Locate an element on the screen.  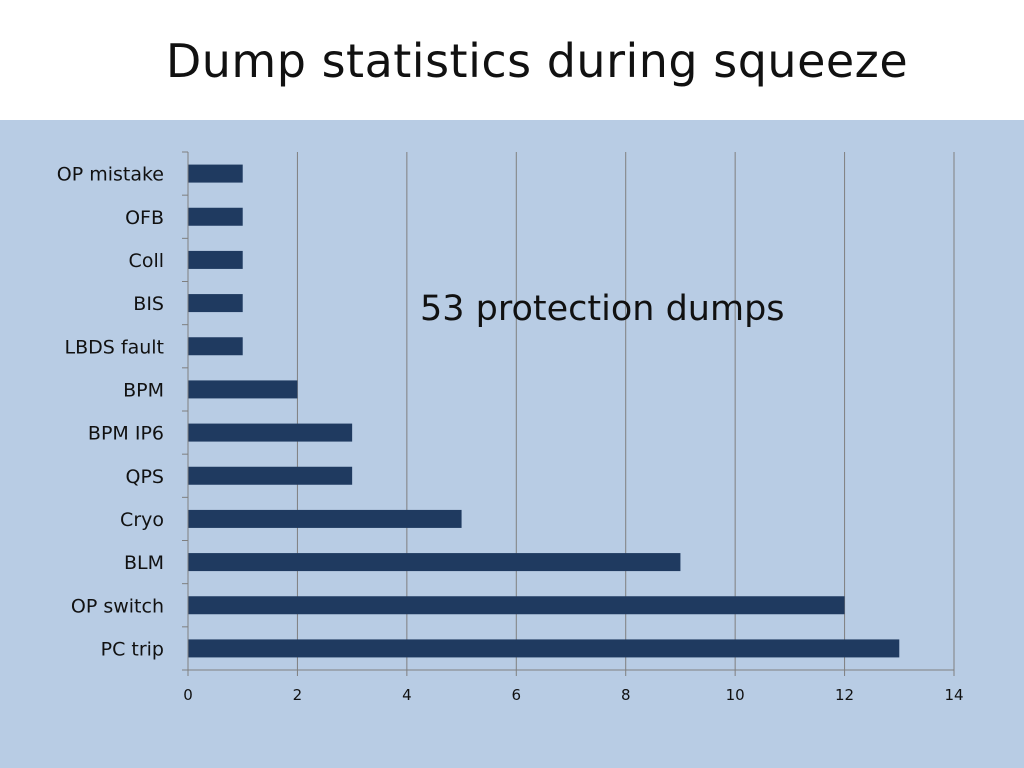
x-tick-label: 4 is located at coordinates (407, 695).